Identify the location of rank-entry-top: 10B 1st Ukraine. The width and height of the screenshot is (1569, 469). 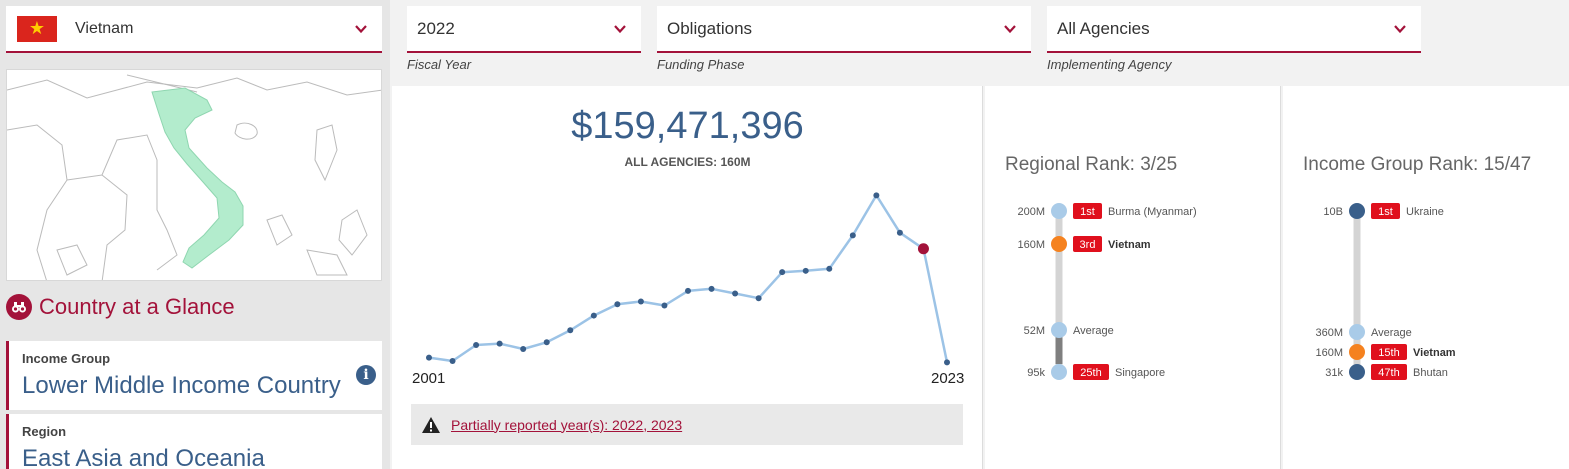
(1383, 211).